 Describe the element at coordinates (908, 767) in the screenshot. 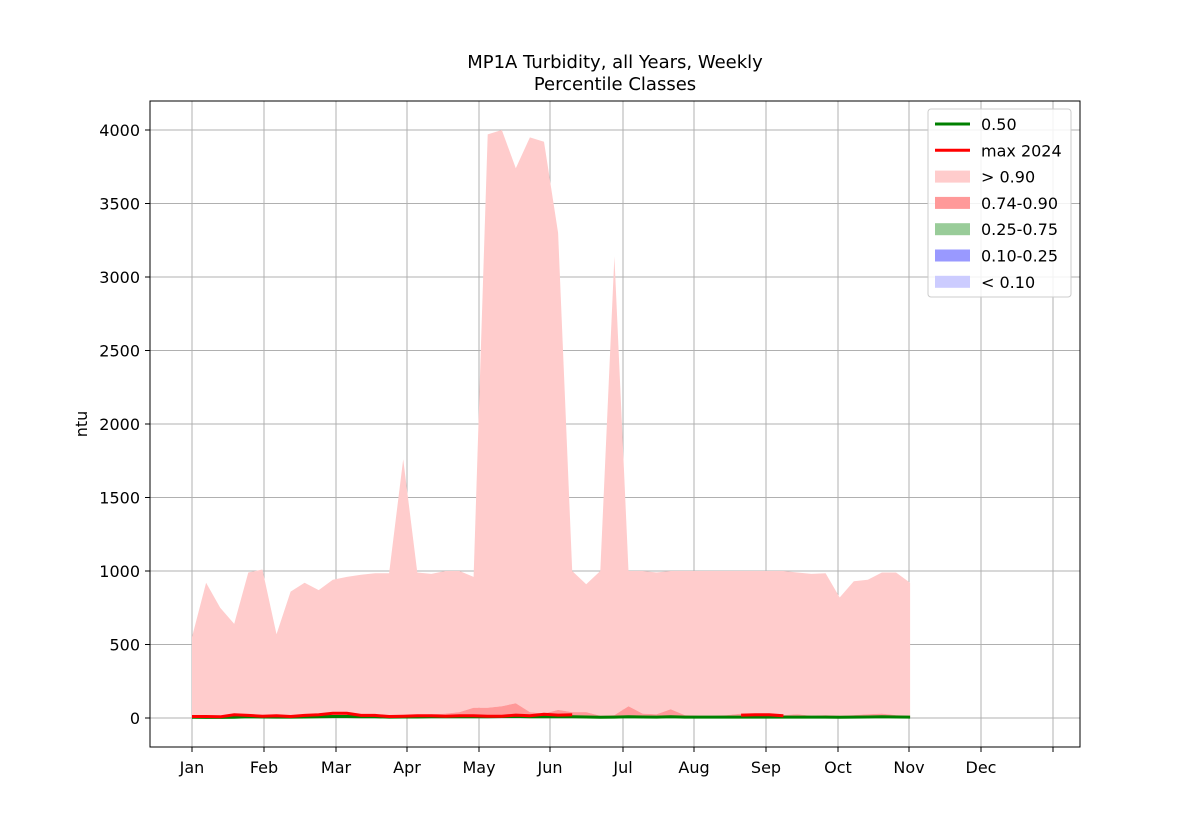

I see `x-tick-label: Nov` at that location.